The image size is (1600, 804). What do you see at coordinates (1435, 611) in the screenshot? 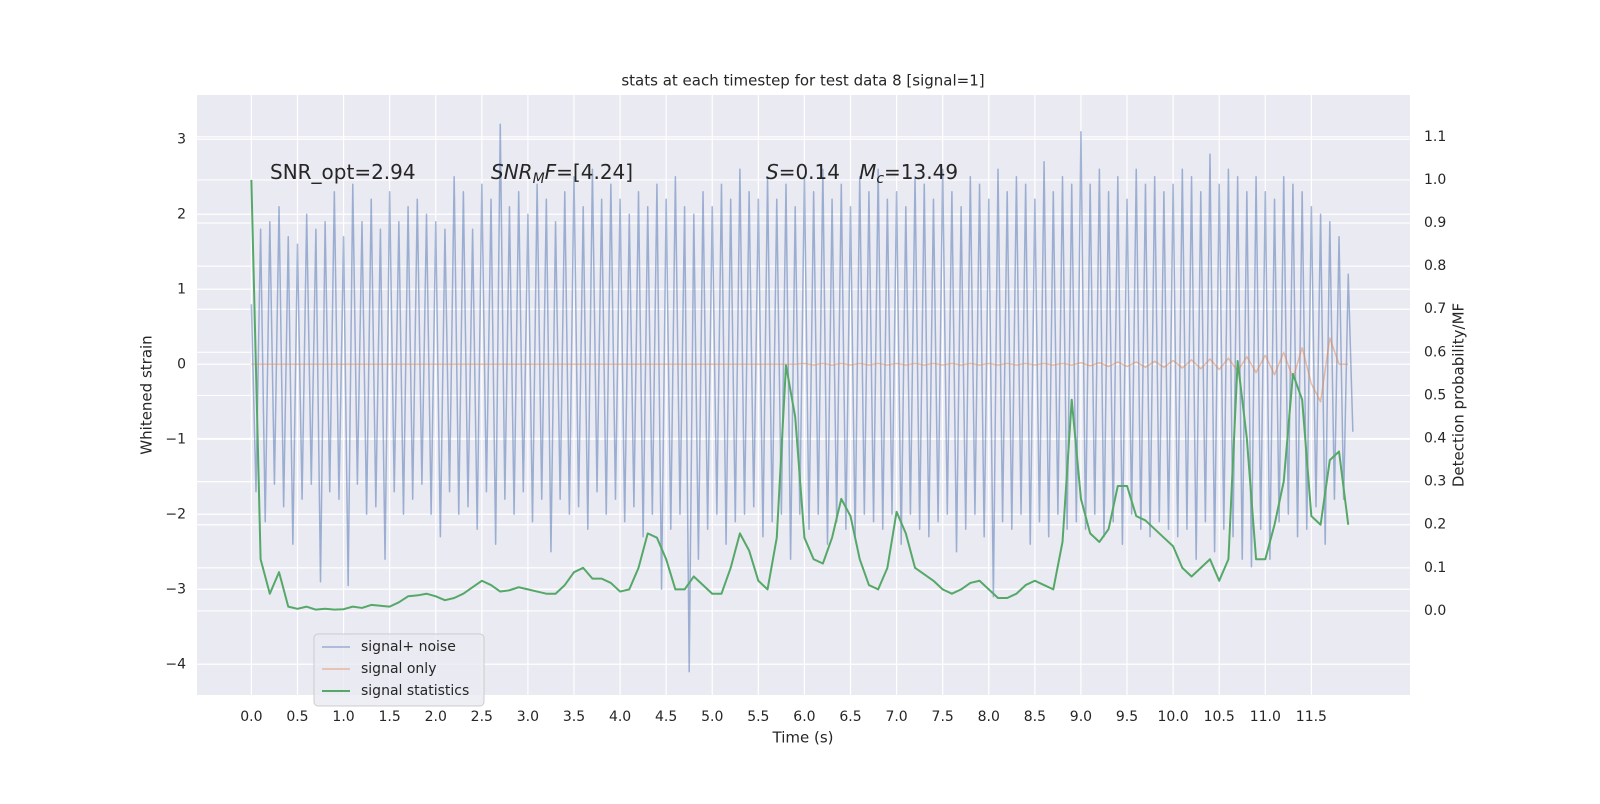
I see `y2-tick-label: 0.0` at bounding box center [1435, 611].